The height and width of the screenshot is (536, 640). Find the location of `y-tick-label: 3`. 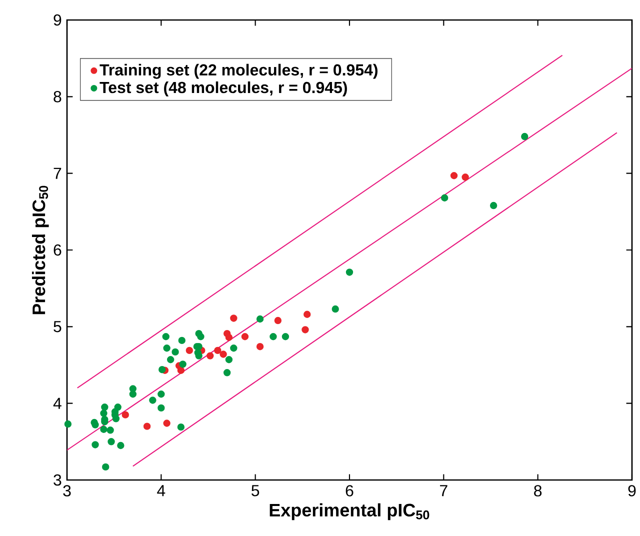

y-tick-label: 3 is located at coordinates (58, 480).